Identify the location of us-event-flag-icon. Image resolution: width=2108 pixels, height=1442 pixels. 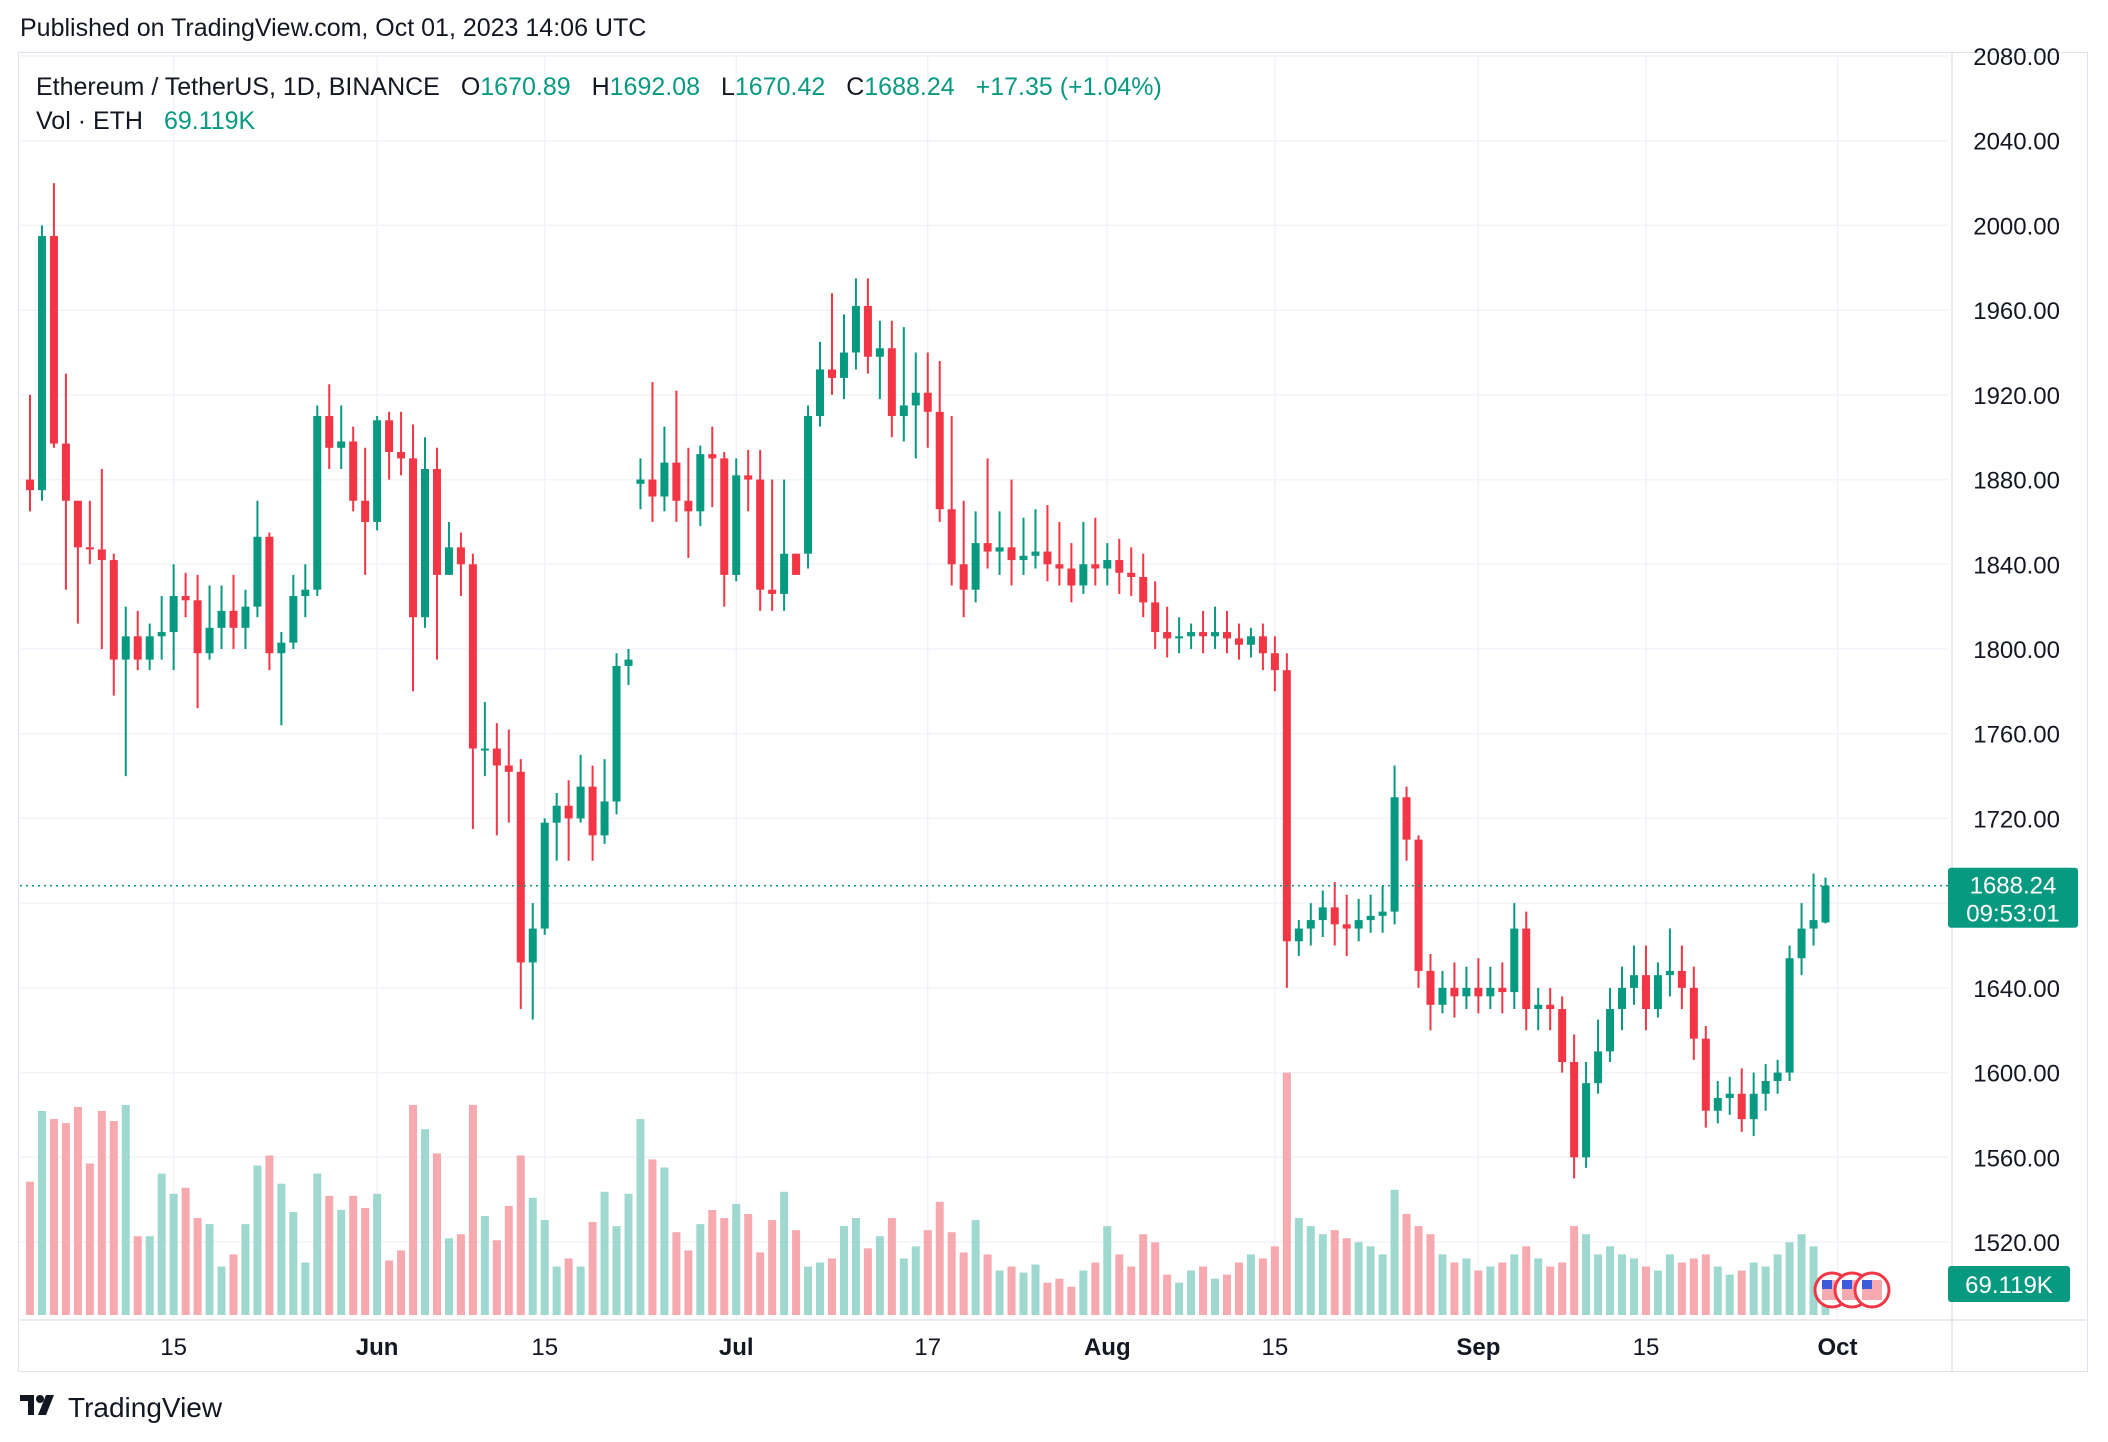
(1872, 1290).